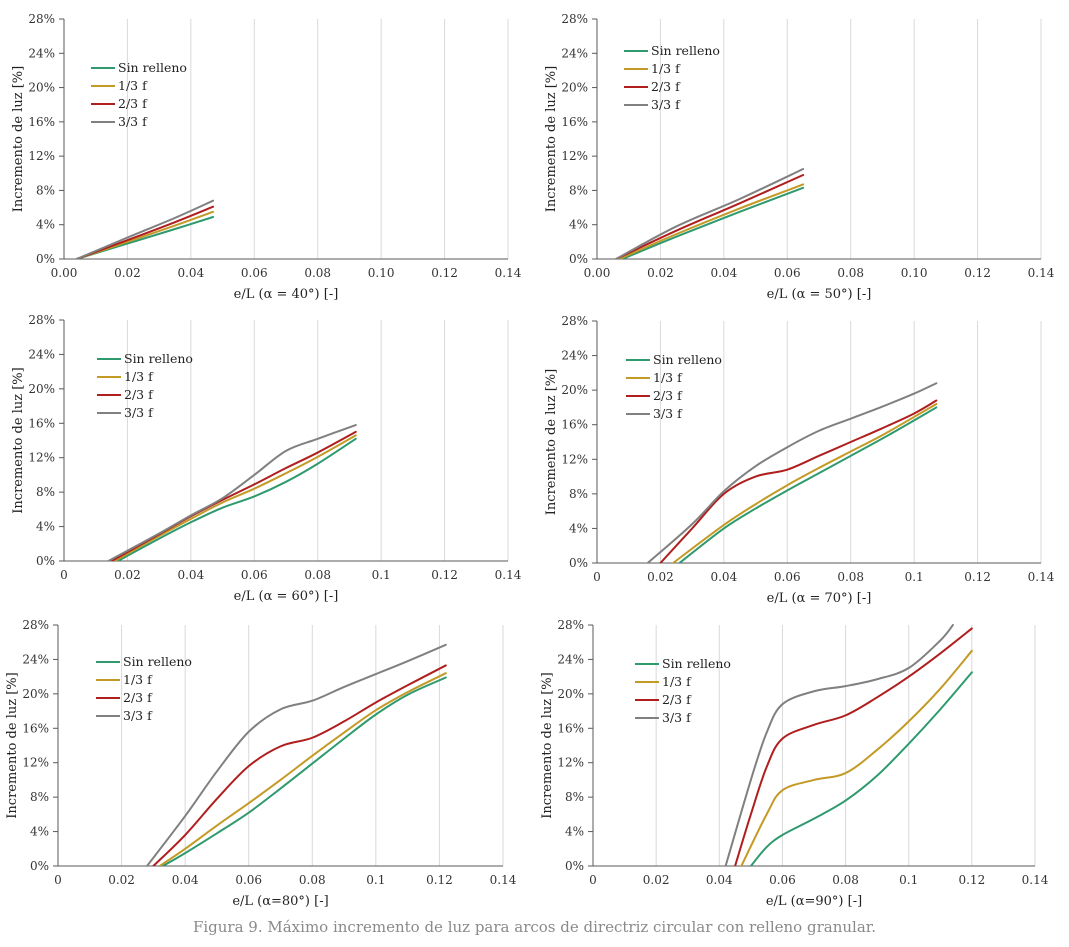 Image resolution: width=1069 pixels, height=947 pixels. What do you see at coordinates (819, 598) in the screenshot?
I see `x-axis-label: e/L (α = 70°) [-]` at bounding box center [819, 598].